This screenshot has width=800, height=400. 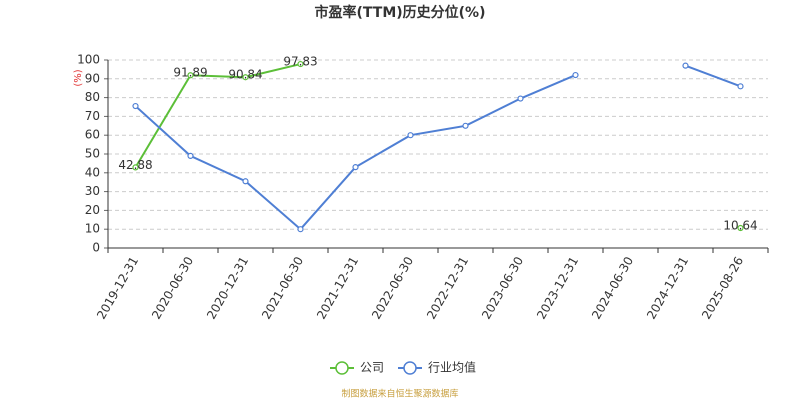 I want to click on data-label: 97.83, so click(x=300, y=62).